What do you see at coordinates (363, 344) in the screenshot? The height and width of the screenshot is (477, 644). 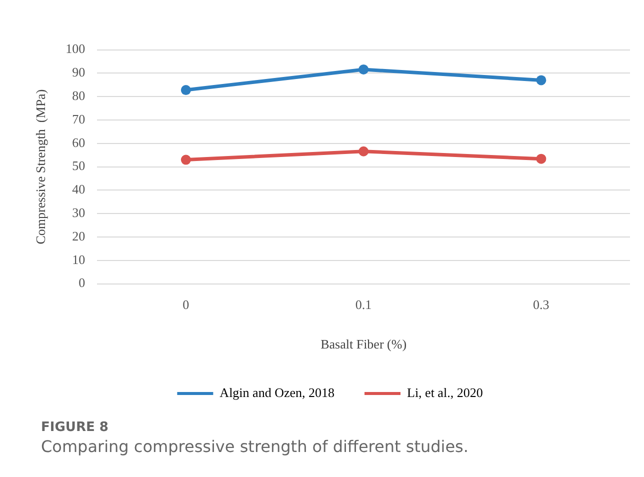 I see `x-axis-title: Basalt Fiber (%)` at bounding box center [363, 344].